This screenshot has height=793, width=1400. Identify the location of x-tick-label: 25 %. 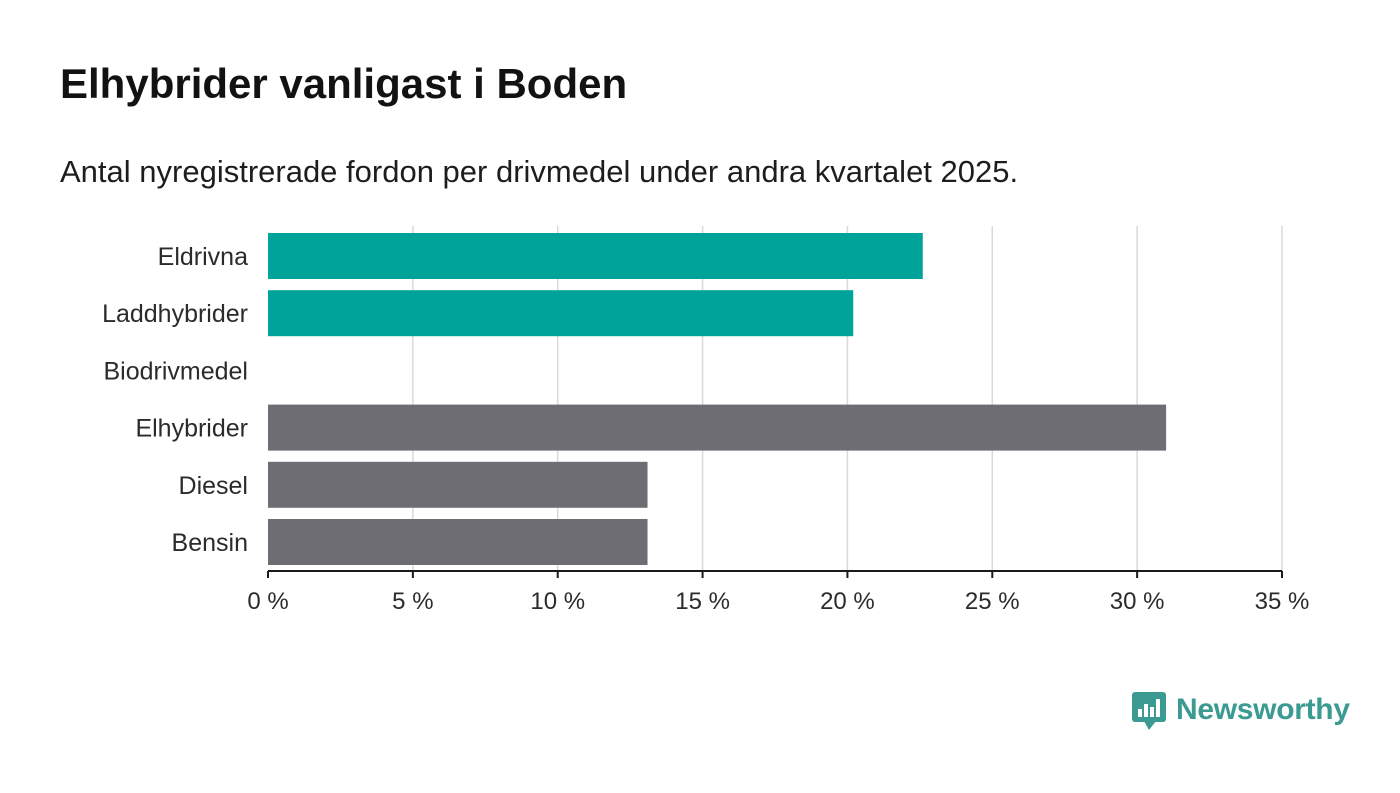
(992, 601).